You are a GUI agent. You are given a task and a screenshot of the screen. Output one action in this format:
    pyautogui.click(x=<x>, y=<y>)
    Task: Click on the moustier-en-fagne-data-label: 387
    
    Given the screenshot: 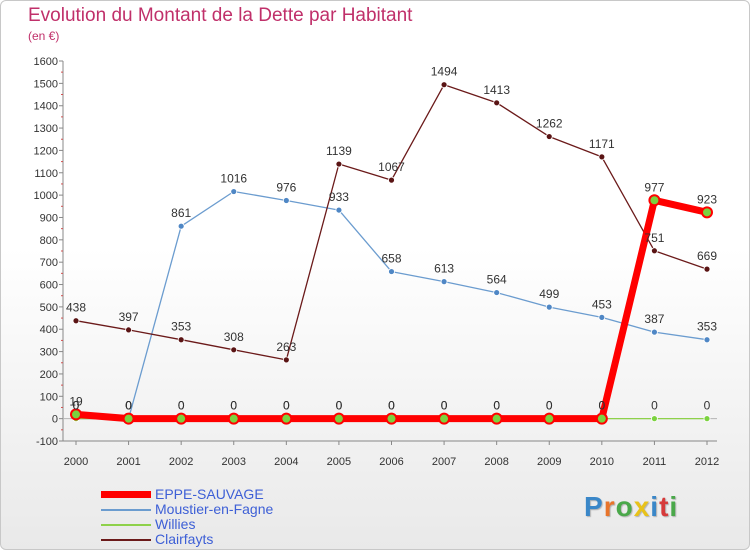 What is the action you would take?
    pyautogui.click(x=654, y=319)
    